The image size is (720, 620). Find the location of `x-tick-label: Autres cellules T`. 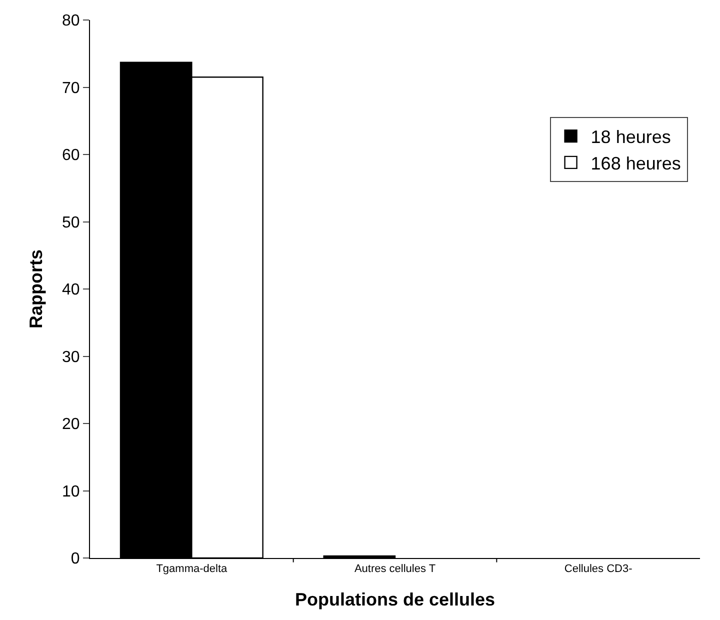

x-tick-label: Autres cellules T is located at coordinates (395, 569).